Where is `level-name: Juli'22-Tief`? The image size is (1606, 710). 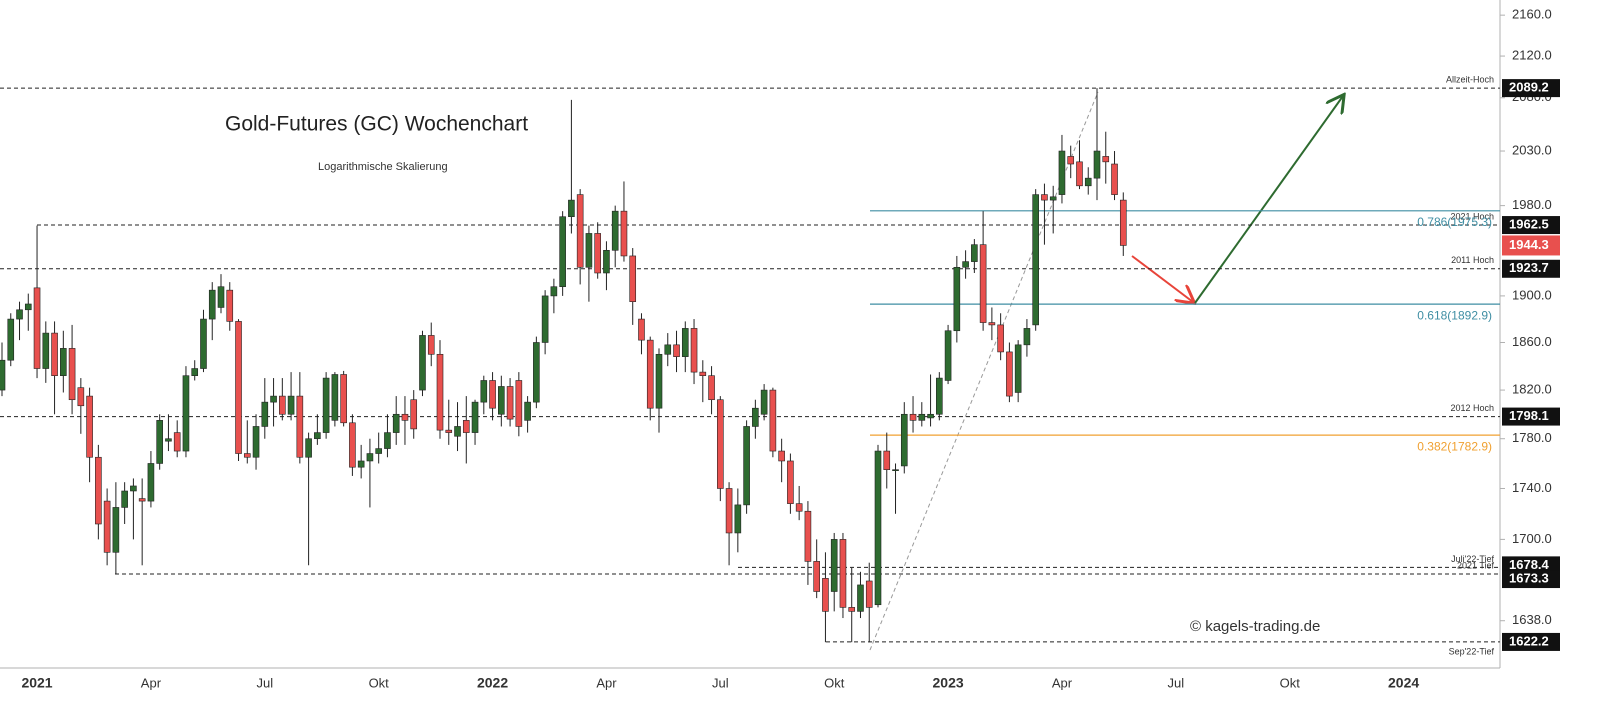
level-name: Juli'22-Tief is located at coordinates (1472, 559).